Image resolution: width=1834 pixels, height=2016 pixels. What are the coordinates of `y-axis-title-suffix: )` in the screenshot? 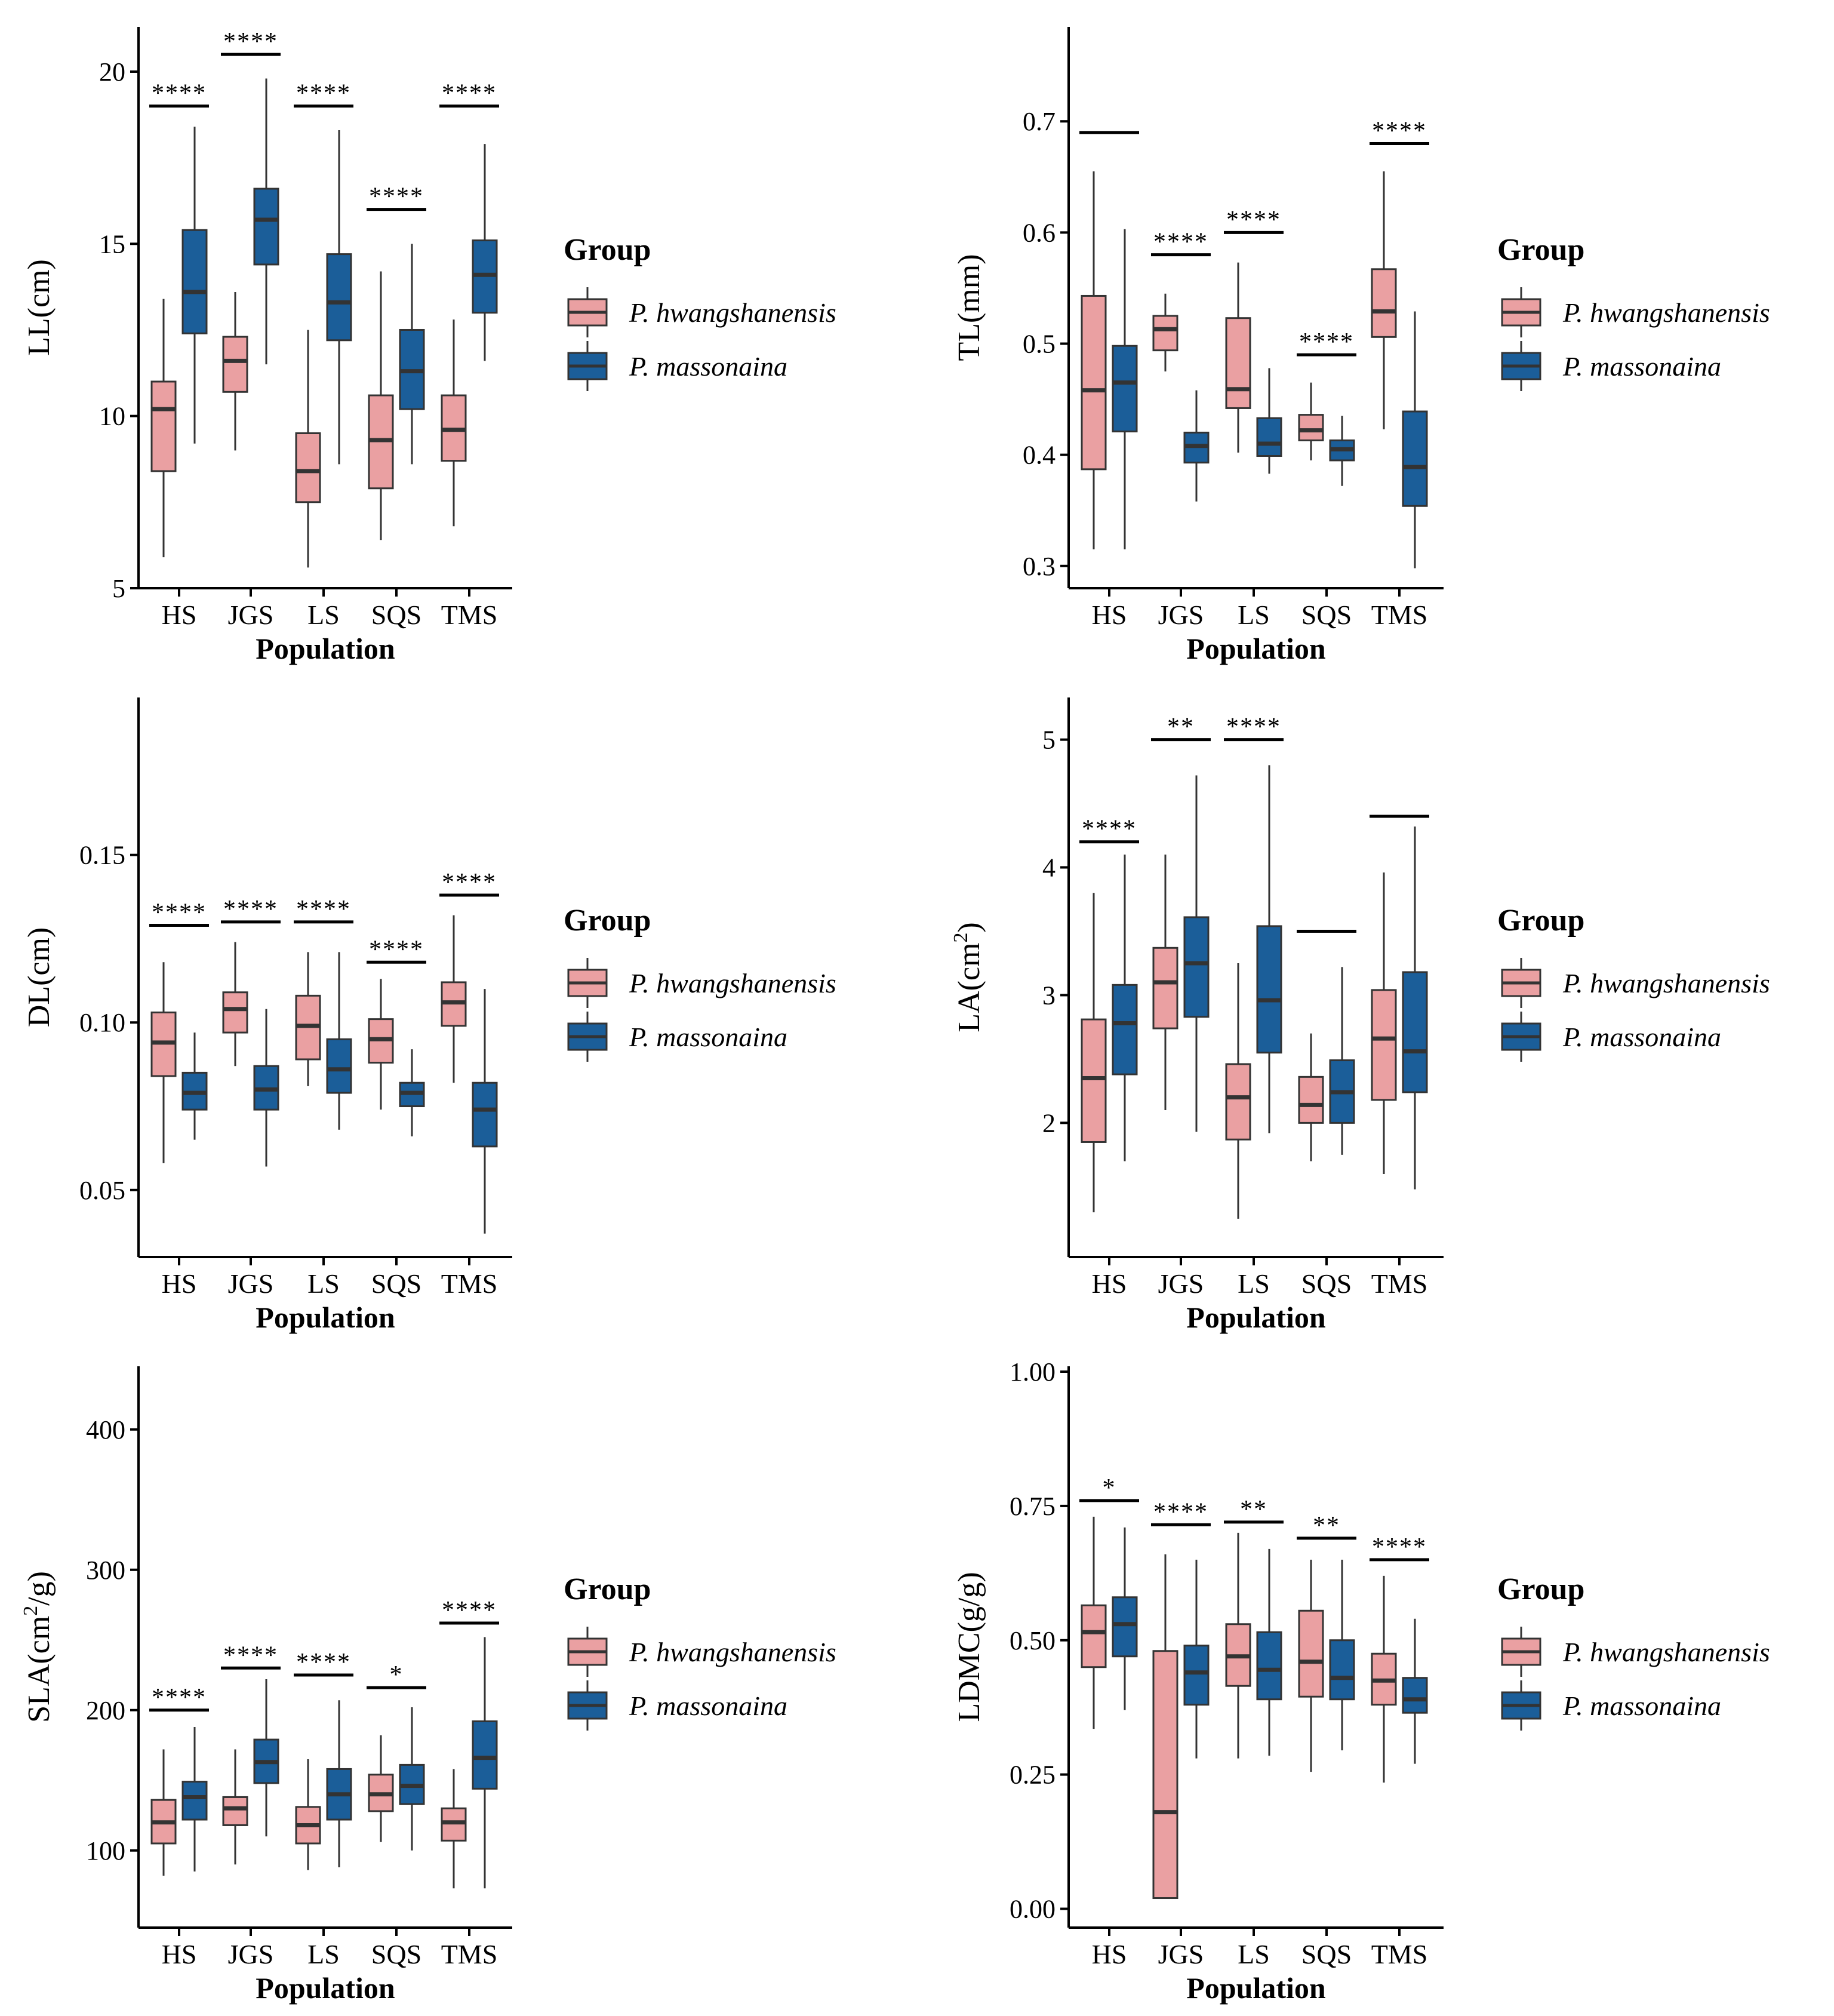 It's located at (969, 927).